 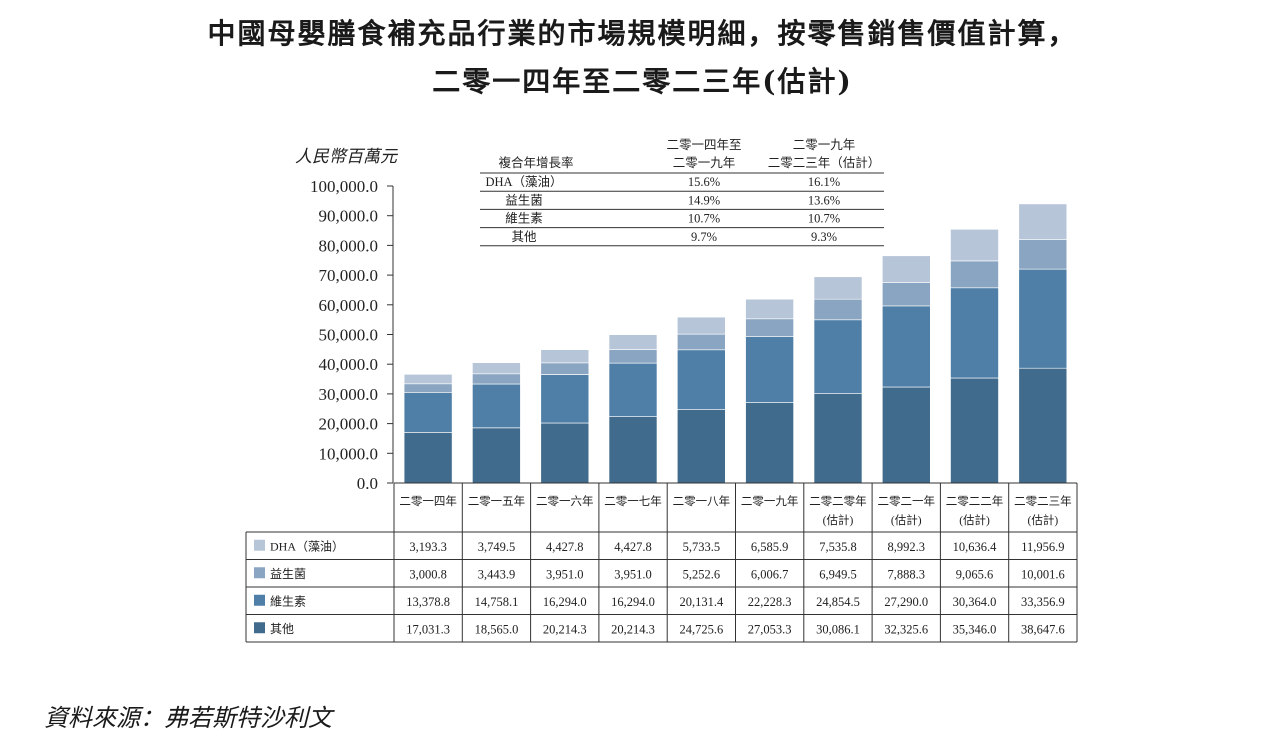 What do you see at coordinates (428, 547) in the screenshot?
I see `data-value-label: 3,193.3` at bounding box center [428, 547].